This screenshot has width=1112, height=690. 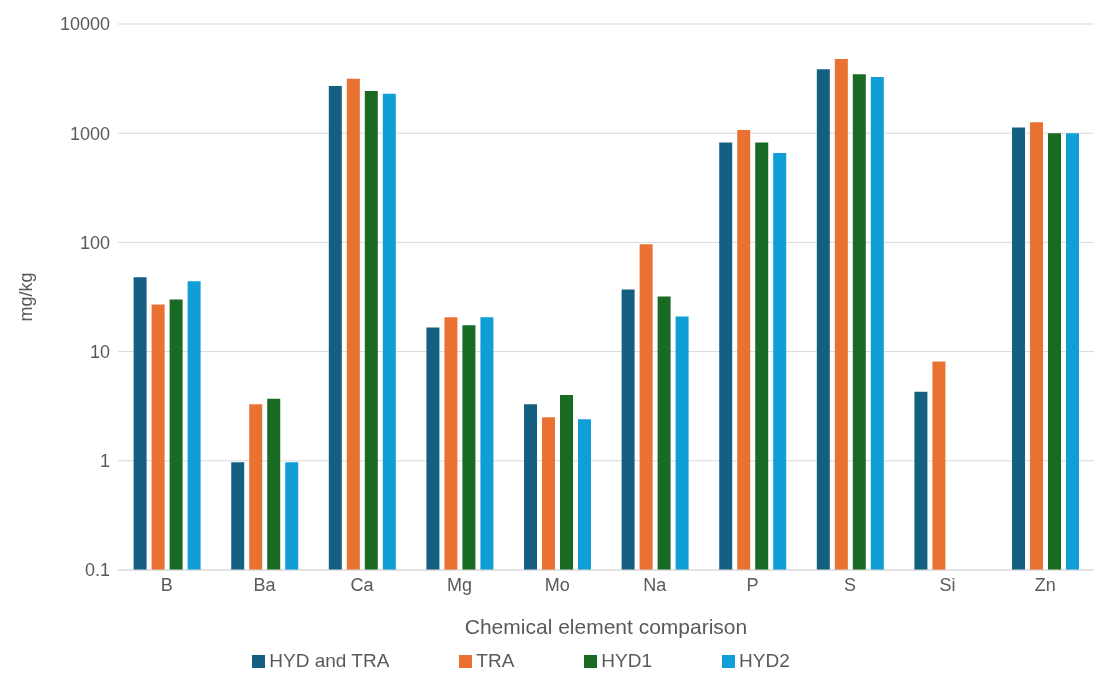 I want to click on y-tick-label: 0.1, so click(x=97, y=570).